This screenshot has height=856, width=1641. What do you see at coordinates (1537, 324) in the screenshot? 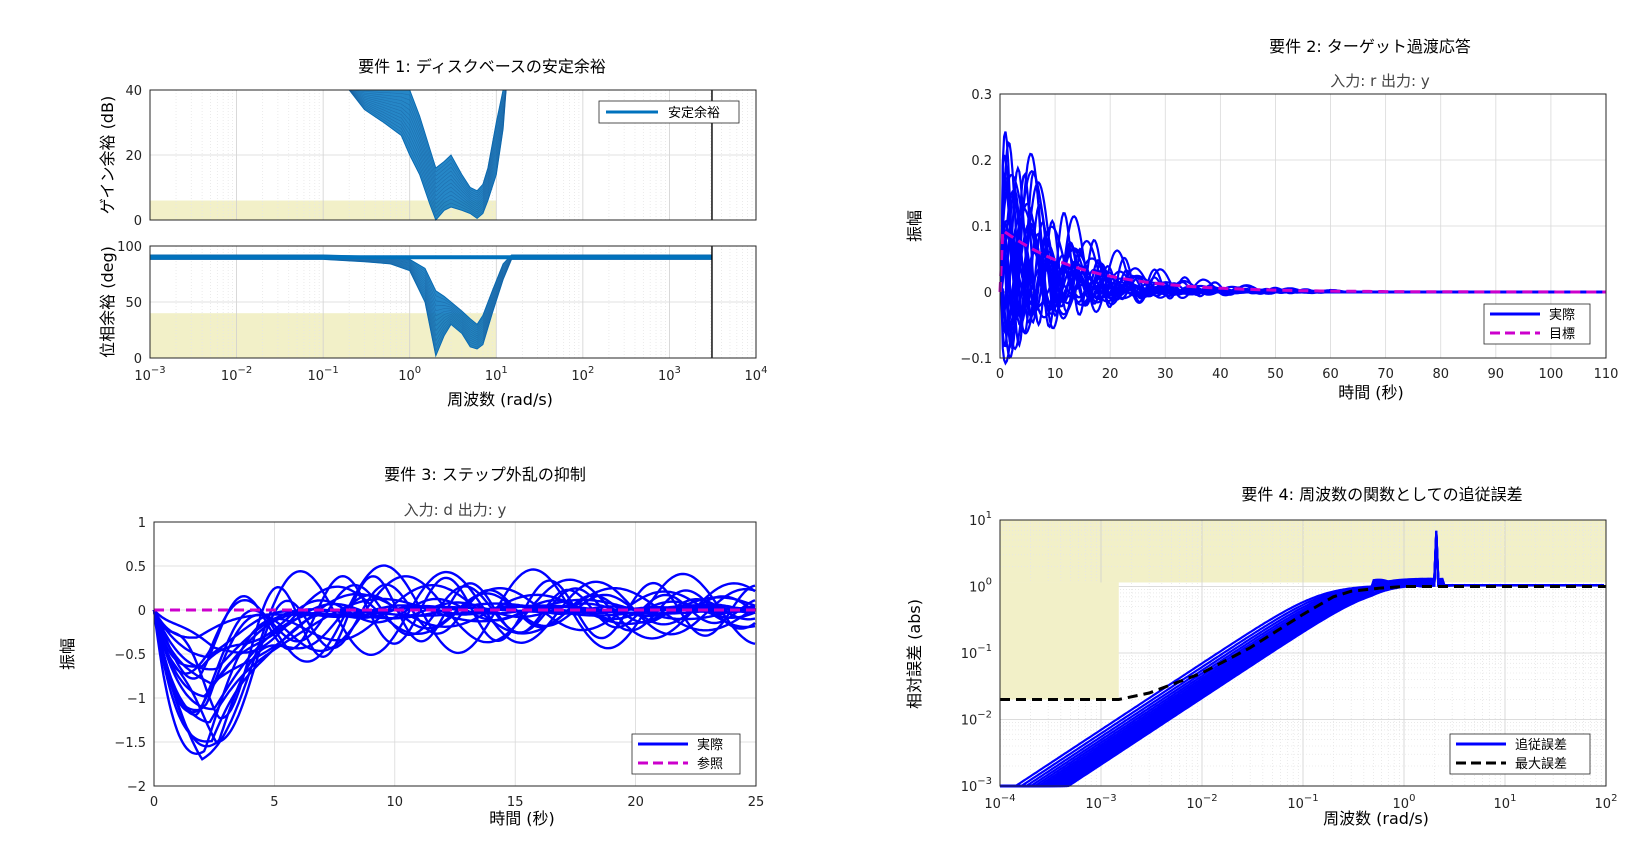
I see `chart-2-legend: 実際 目標` at bounding box center [1537, 324].